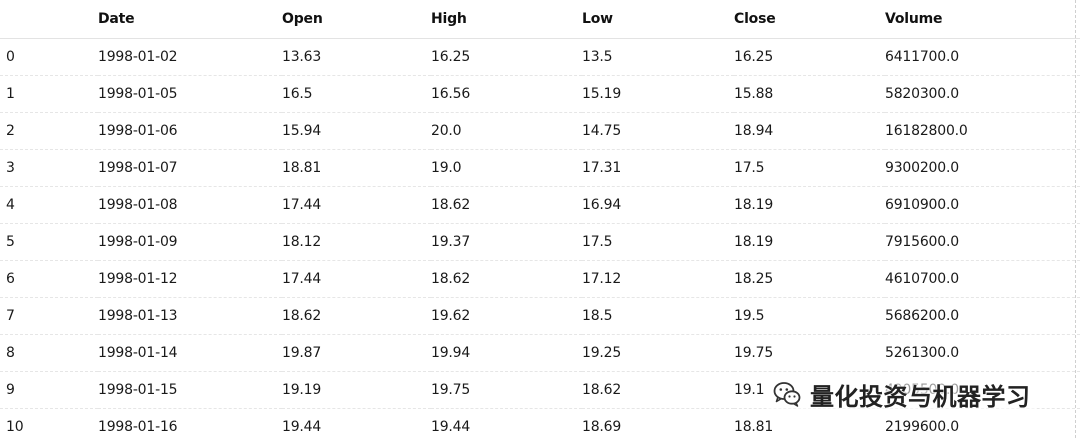 This screenshot has width=1080, height=445. Describe the element at coordinates (809, 94) in the screenshot. I see `cell-close: 15.88` at that location.